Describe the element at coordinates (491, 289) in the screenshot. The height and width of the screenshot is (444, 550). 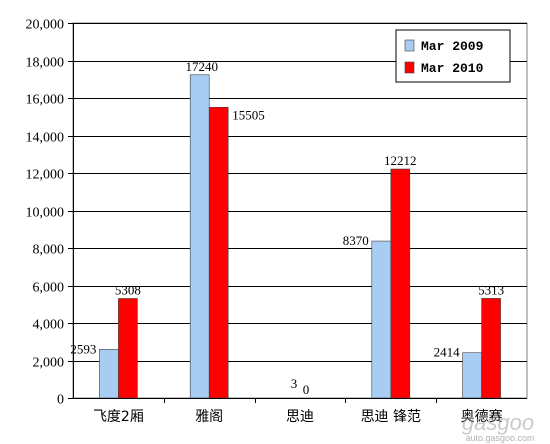
I see `data-label: 5313` at that location.